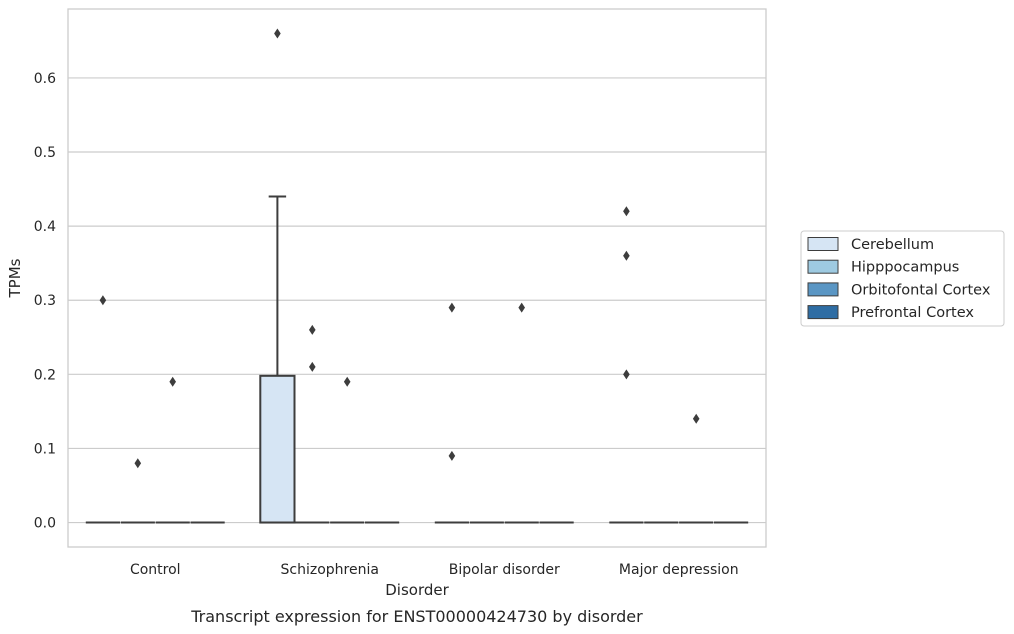  What do you see at coordinates (504, 570) in the screenshot?
I see `x-tick-label: Bipolar disorder` at bounding box center [504, 570].